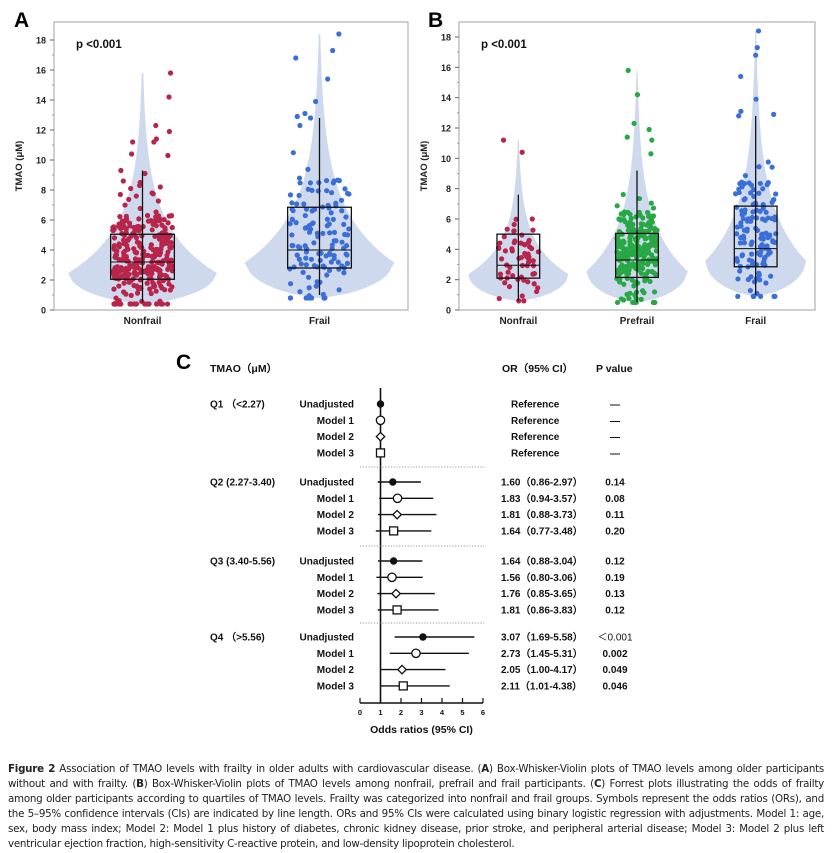 Image resolution: width=832 pixels, height=853 pixels. What do you see at coordinates (535, 437) in the screenshot?
I see `or-ci-value: Reference` at bounding box center [535, 437].